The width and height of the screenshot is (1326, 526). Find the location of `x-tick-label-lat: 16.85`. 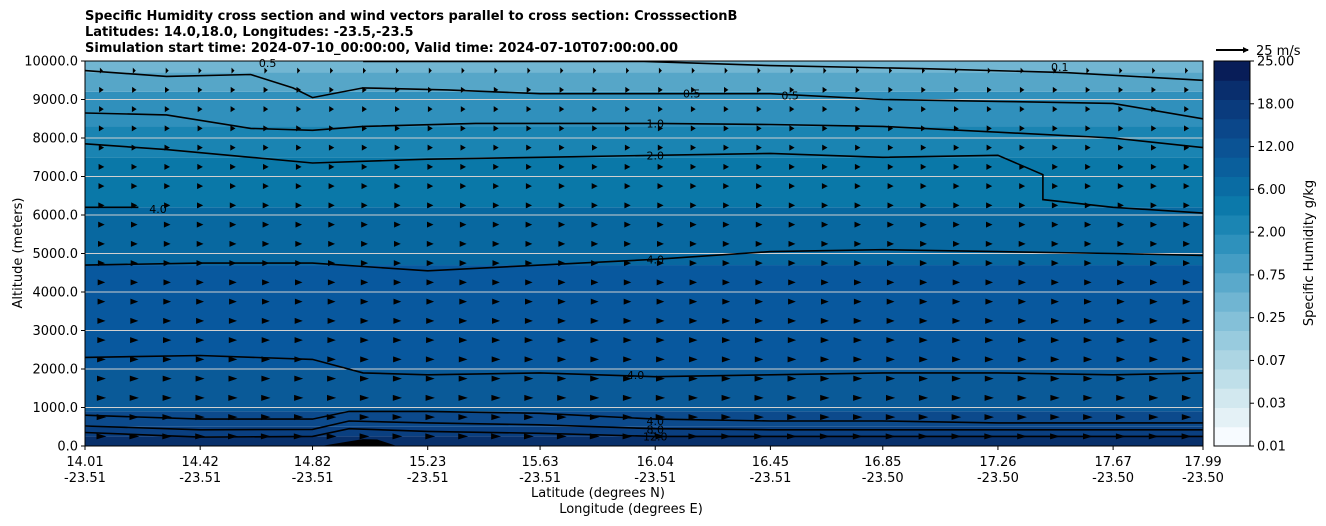

x-tick-label-lat: 16.85 is located at coordinates (882, 462).